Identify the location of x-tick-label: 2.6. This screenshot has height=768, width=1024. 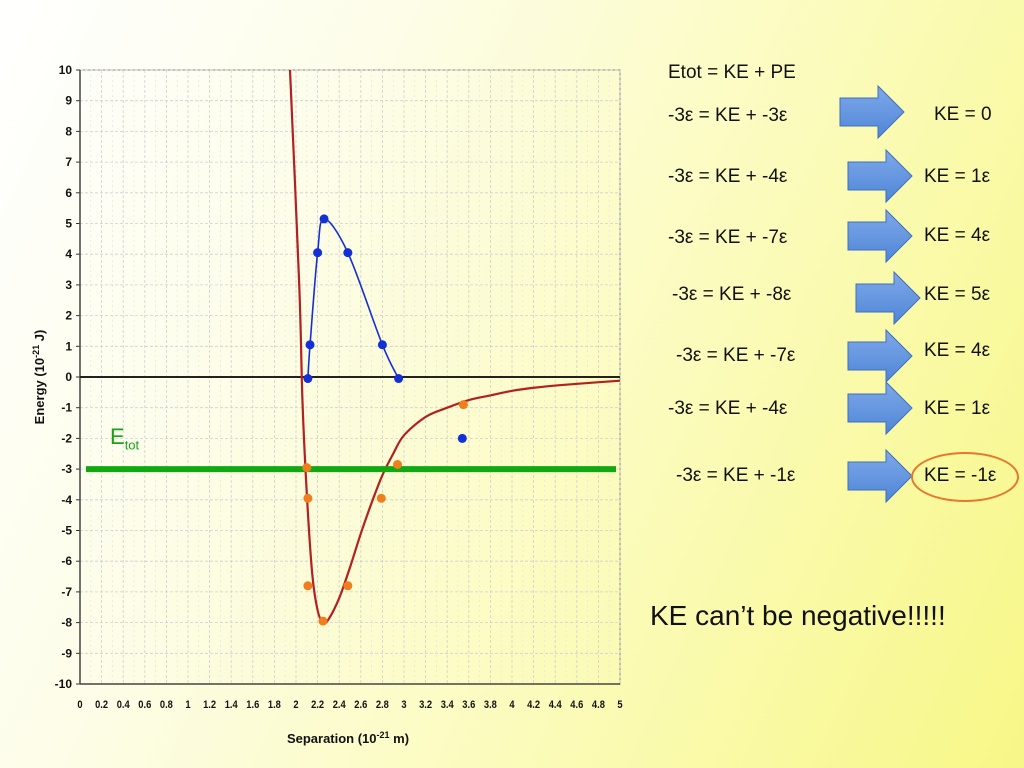
(360, 705).